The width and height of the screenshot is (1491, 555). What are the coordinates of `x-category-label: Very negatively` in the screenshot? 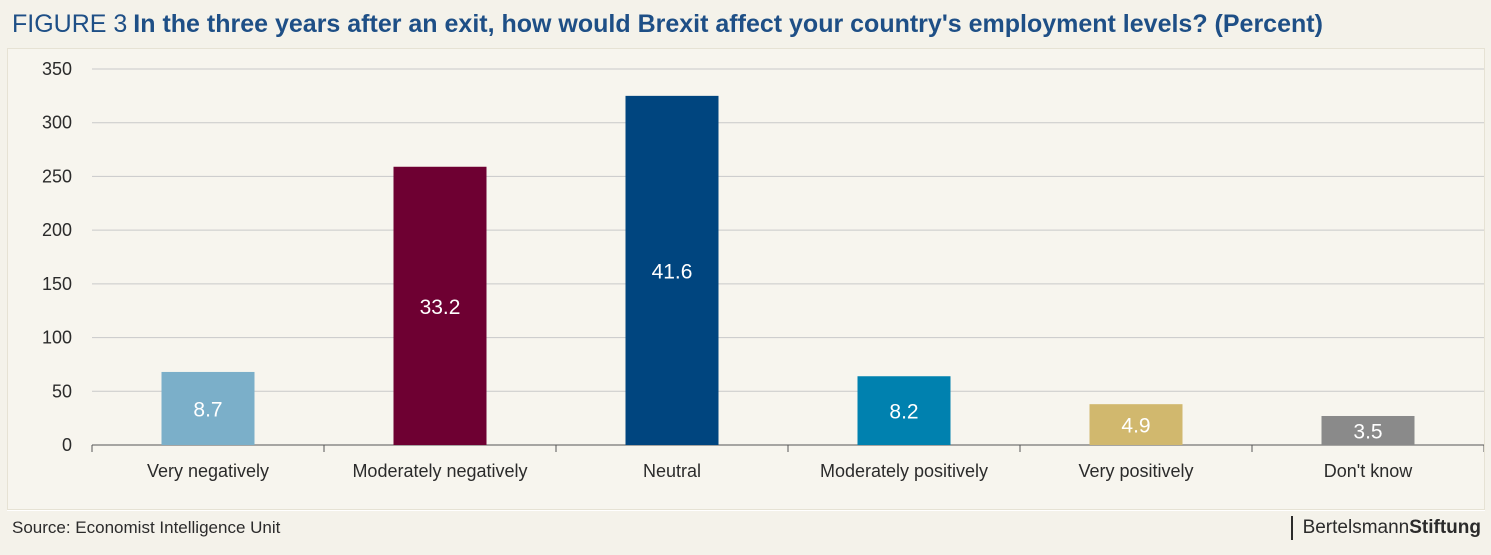 It's located at (208, 471).